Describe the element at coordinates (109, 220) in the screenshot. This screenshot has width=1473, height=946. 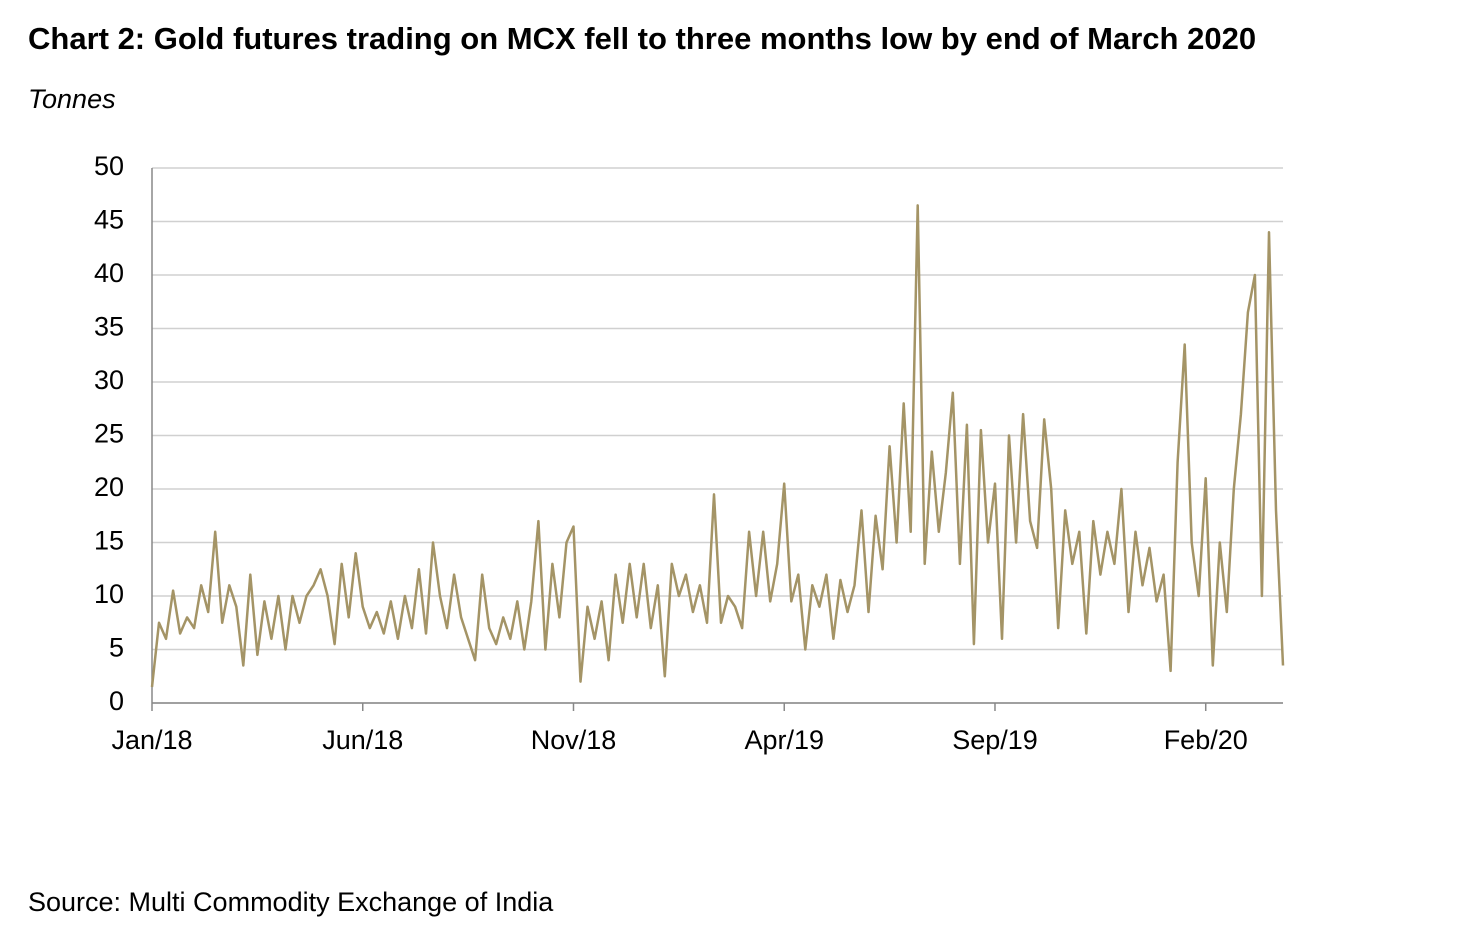
I see `y-tick-label: 45` at that location.